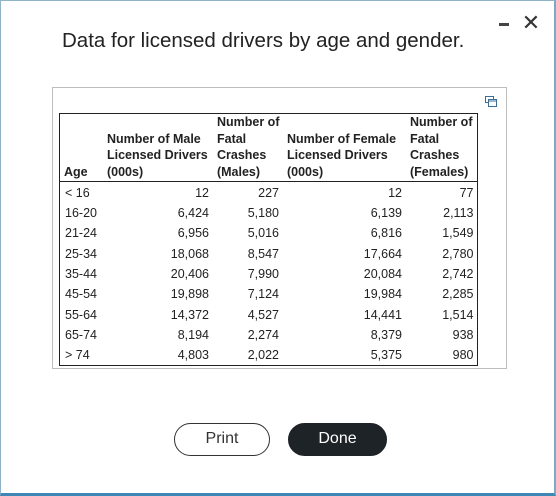  I want to click on cell-age: > 74, so click(77, 355).